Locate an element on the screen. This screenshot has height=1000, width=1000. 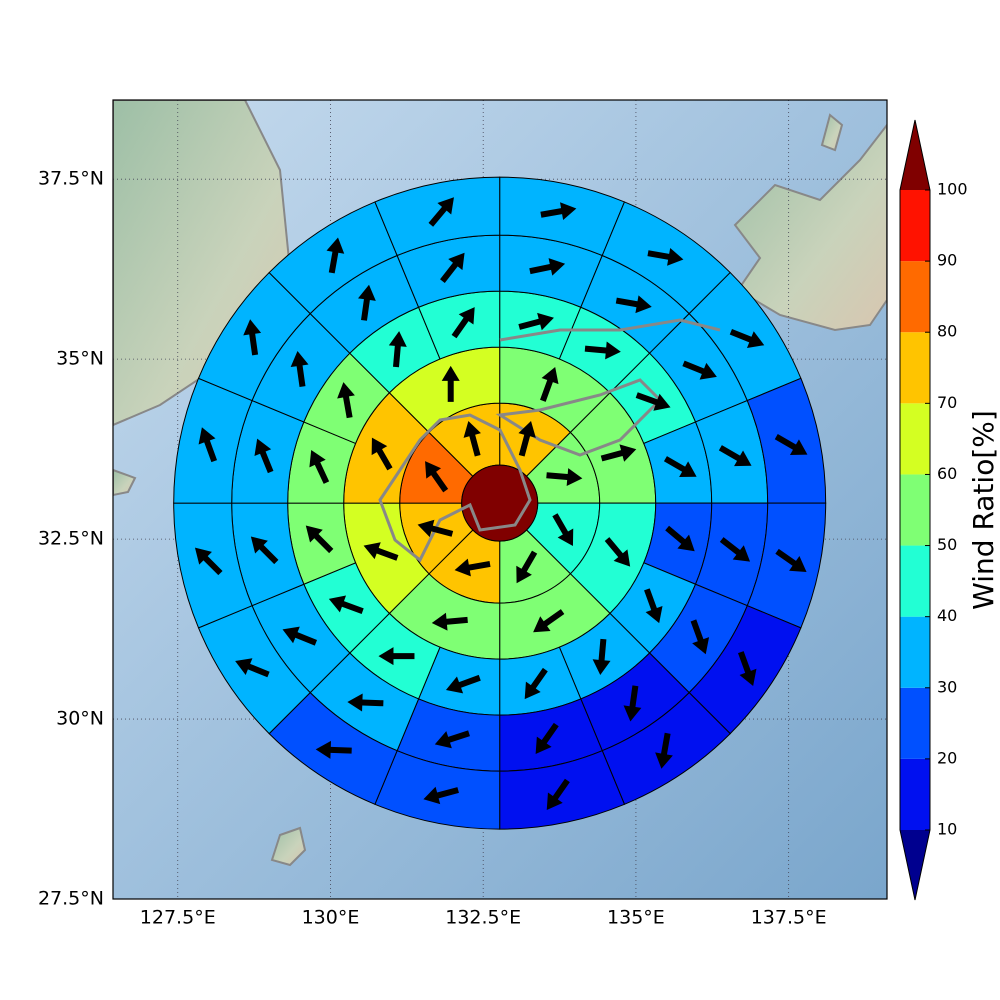
x-tick-label: 130°E is located at coordinates (331, 918).